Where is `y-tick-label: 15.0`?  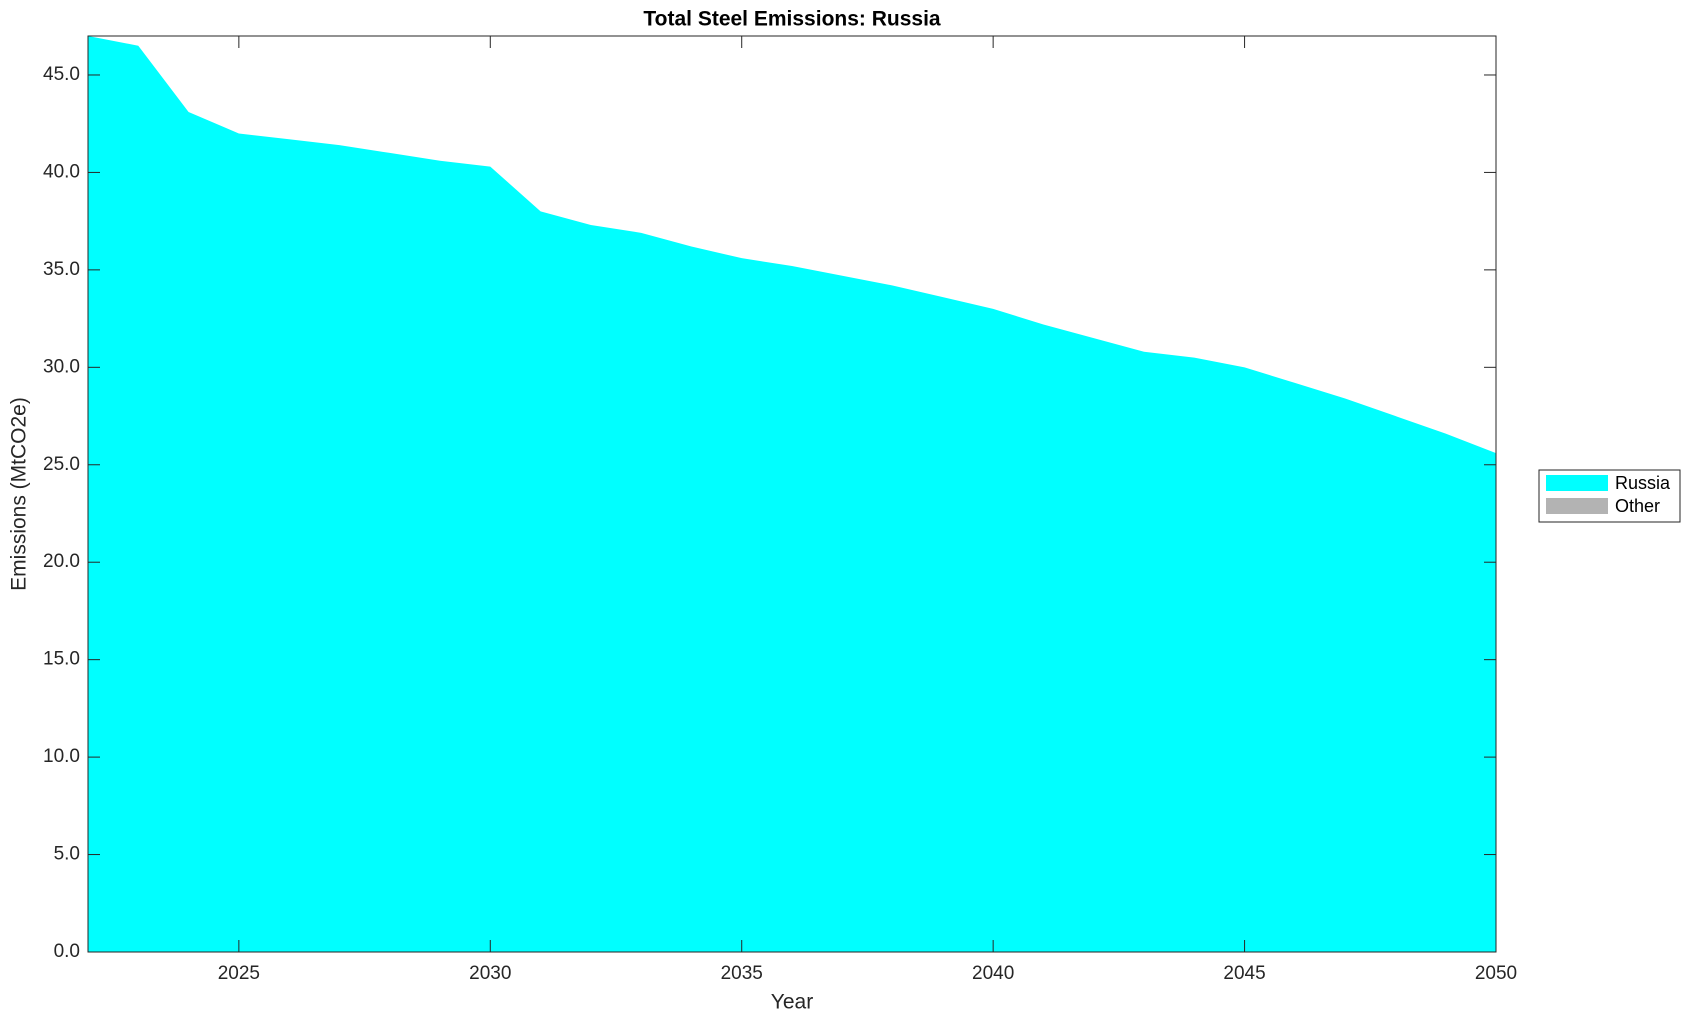
y-tick-label: 15.0 is located at coordinates (61, 659).